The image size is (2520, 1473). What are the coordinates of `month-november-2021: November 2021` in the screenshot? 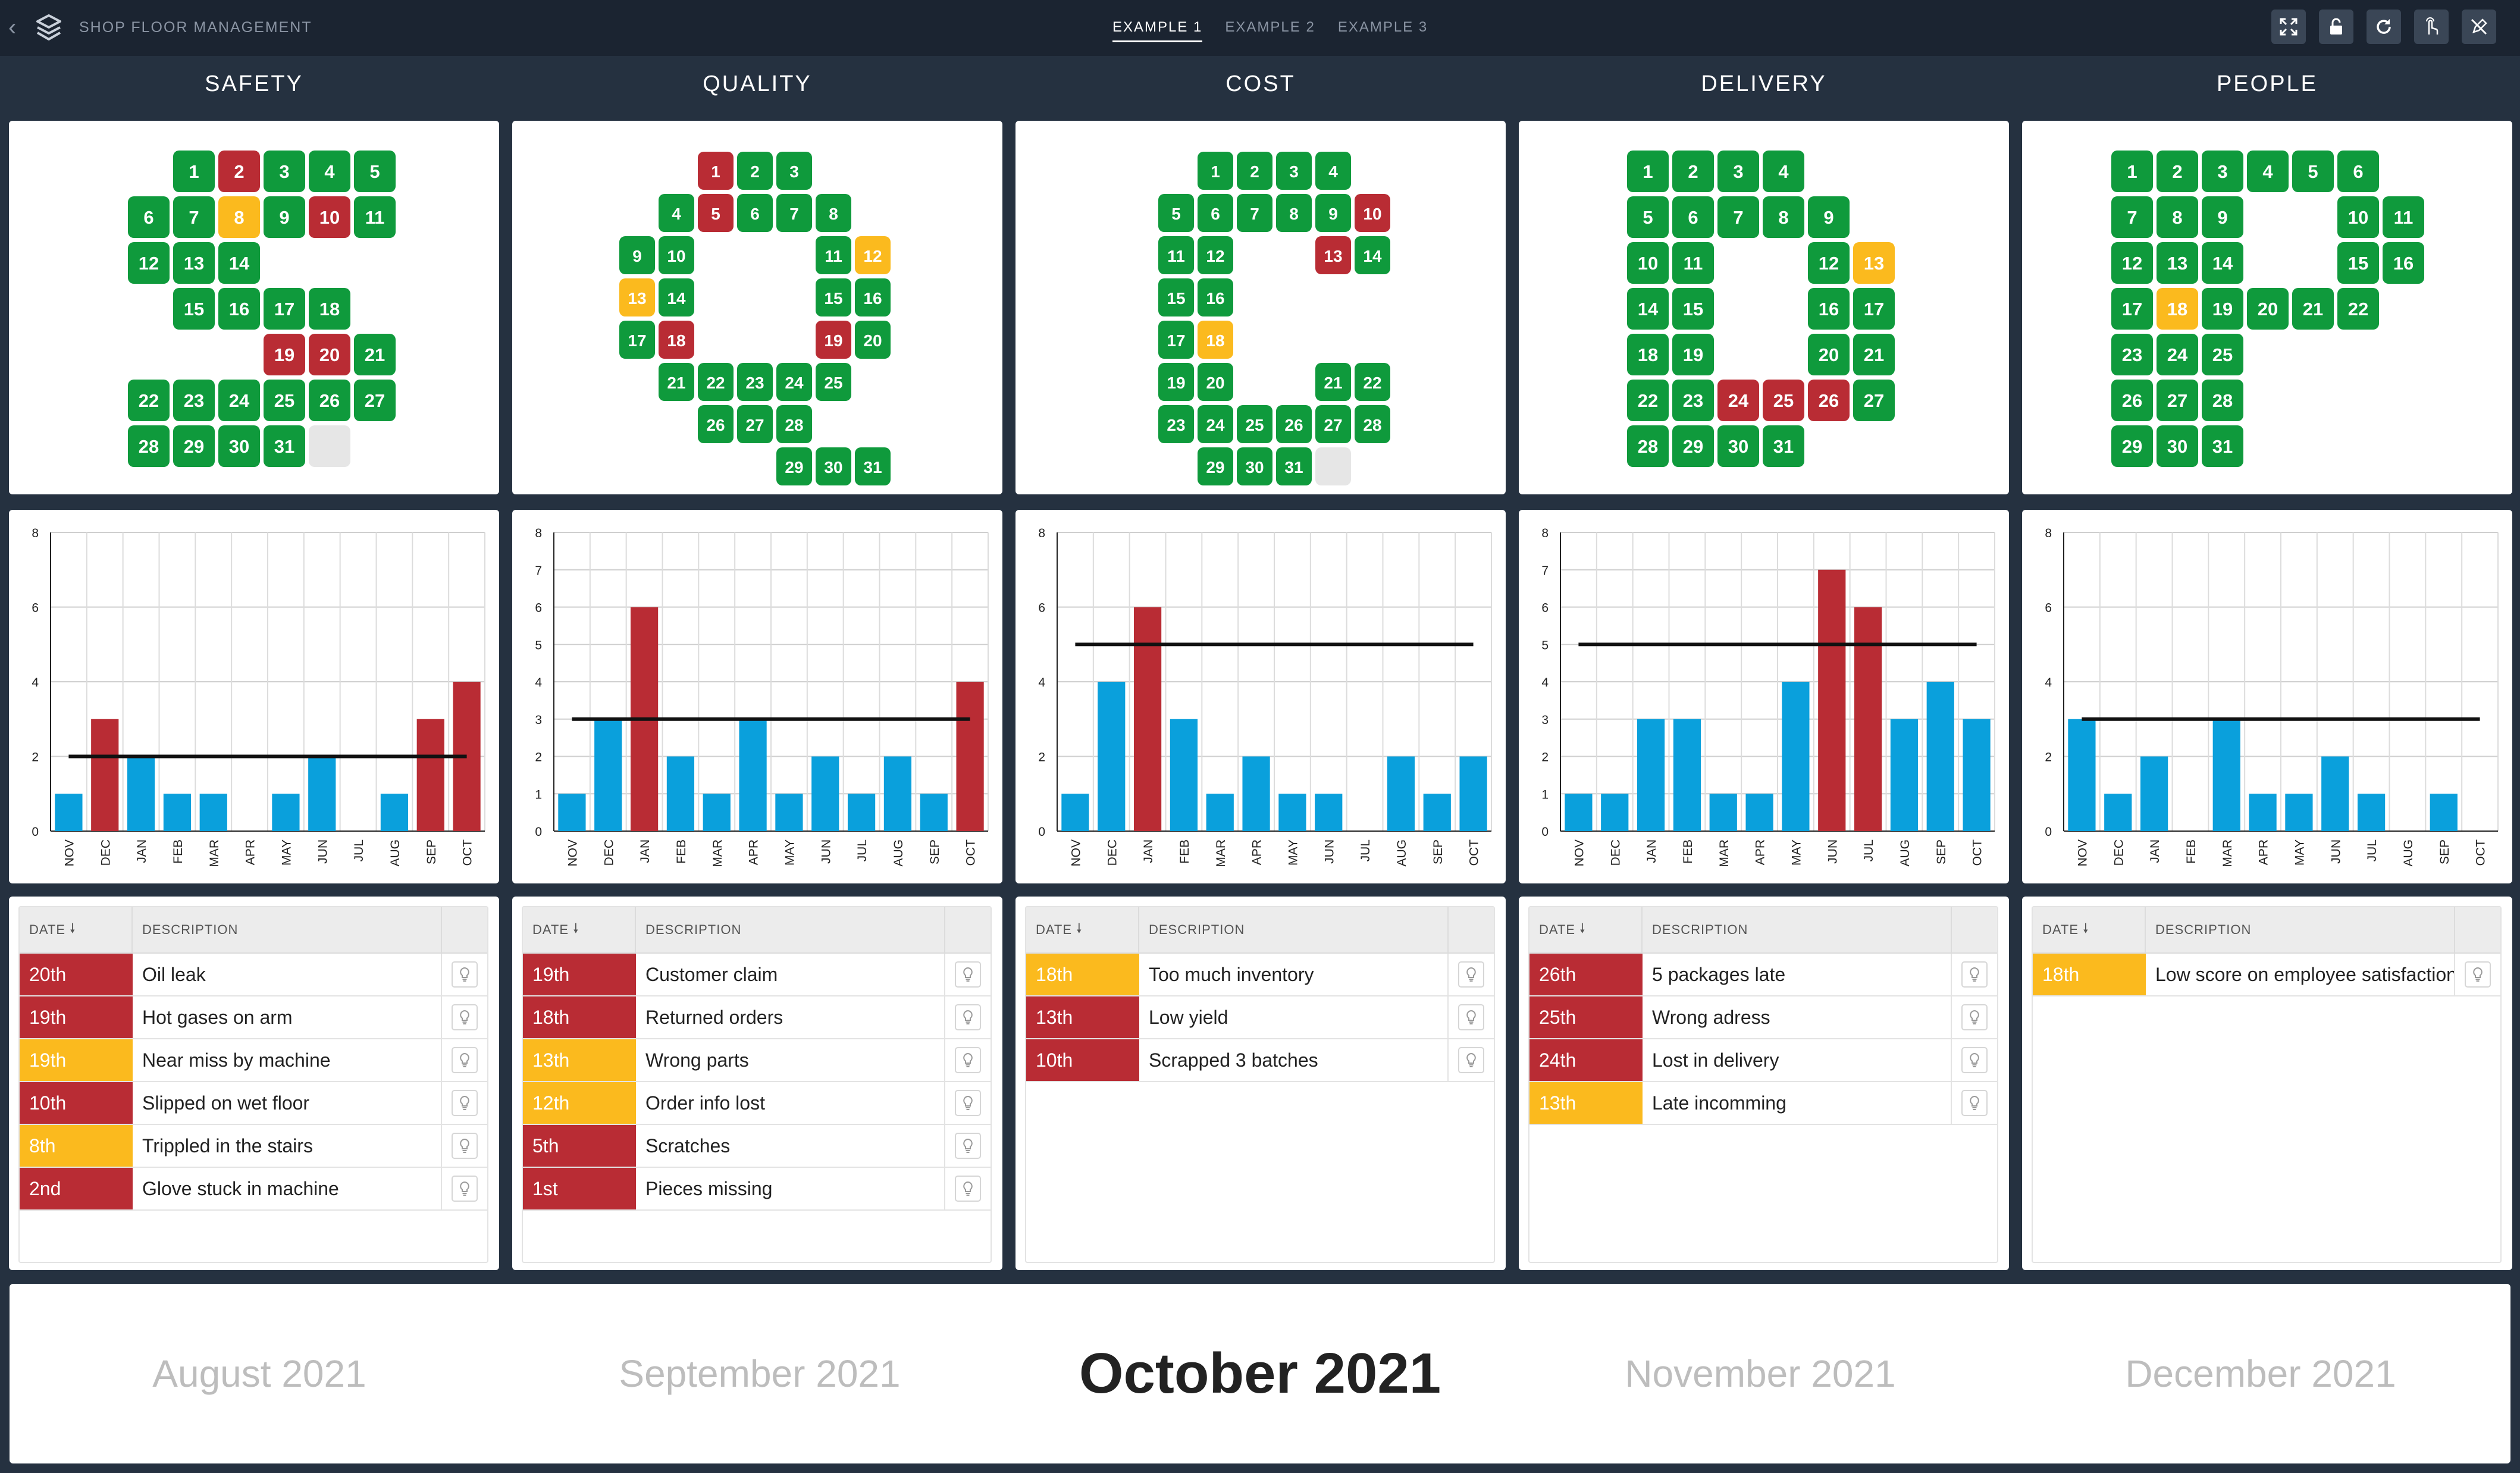 It's located at (1760, 1373).